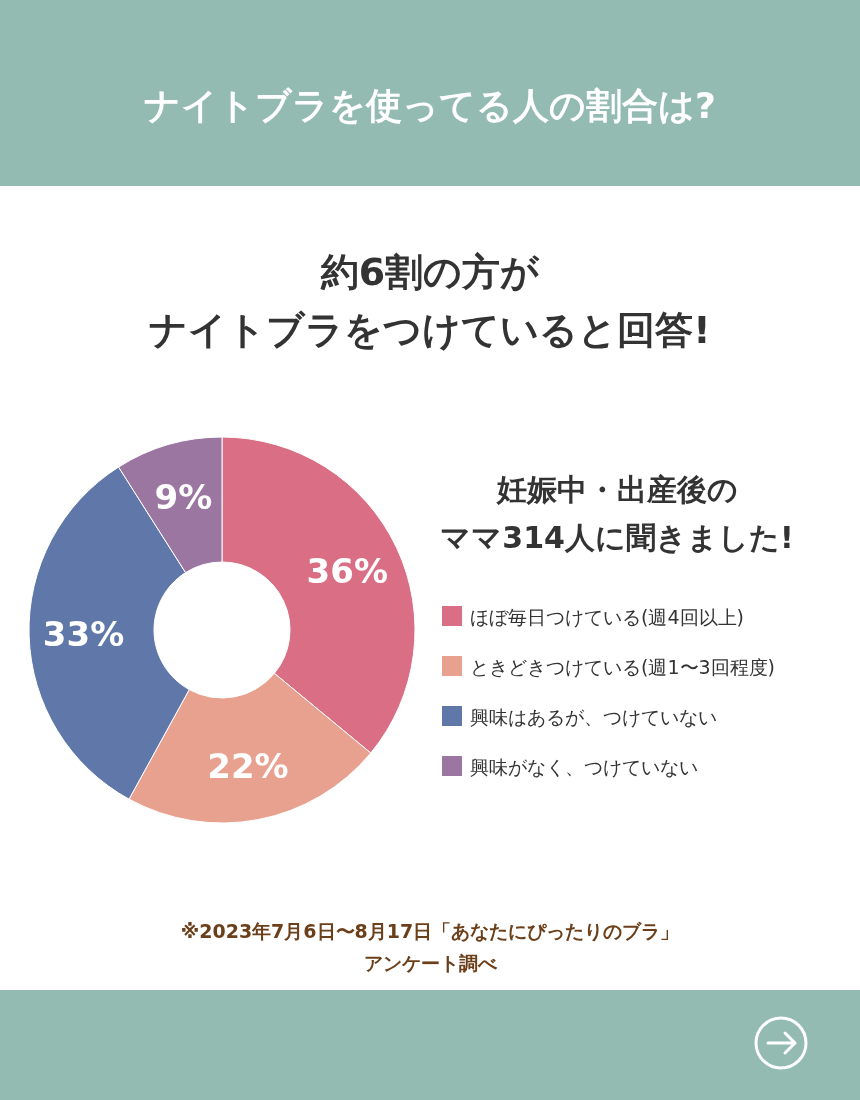 The width and height of the screenshot is (860, 1100). Describe the element at coordinates (83, 634) in the screenshot. I see `data-label: 33%` at that location.